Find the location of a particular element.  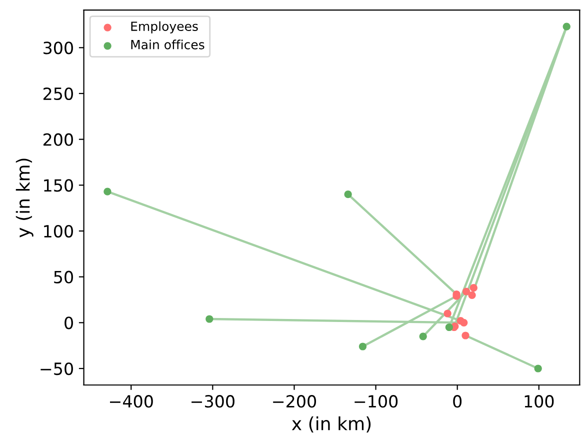

legend-label: Employees is located at coordinates (164, 27).